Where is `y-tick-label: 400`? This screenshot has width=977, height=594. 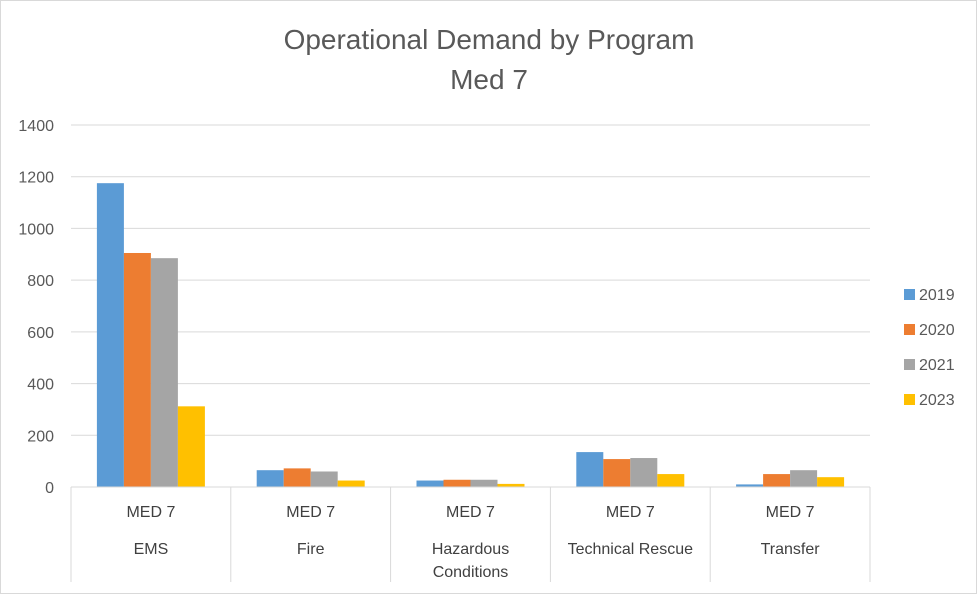 y-tick-label: 400 is located at coordinates (40, 385).